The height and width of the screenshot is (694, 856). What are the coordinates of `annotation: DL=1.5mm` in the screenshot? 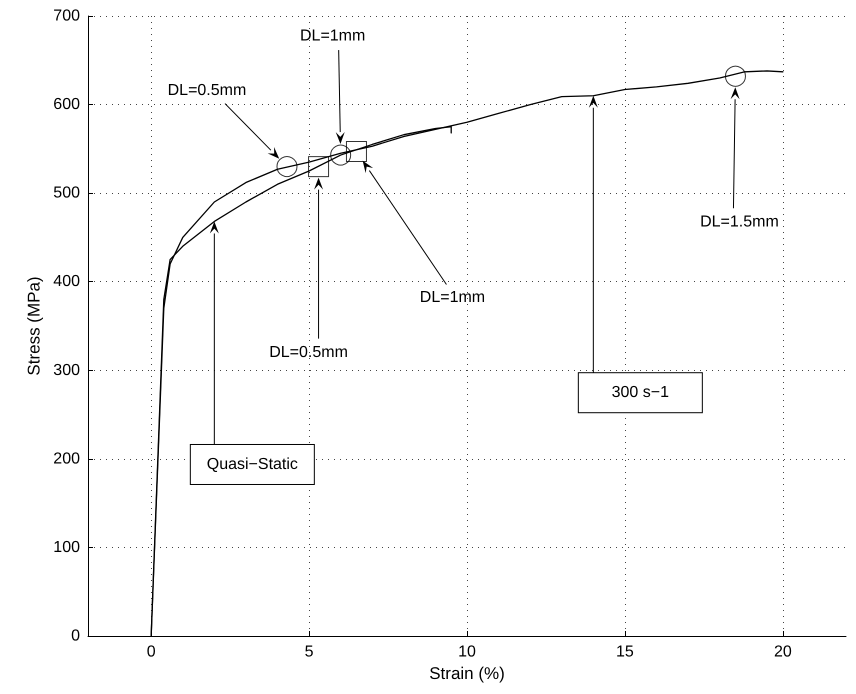 It's located at (739, 222).